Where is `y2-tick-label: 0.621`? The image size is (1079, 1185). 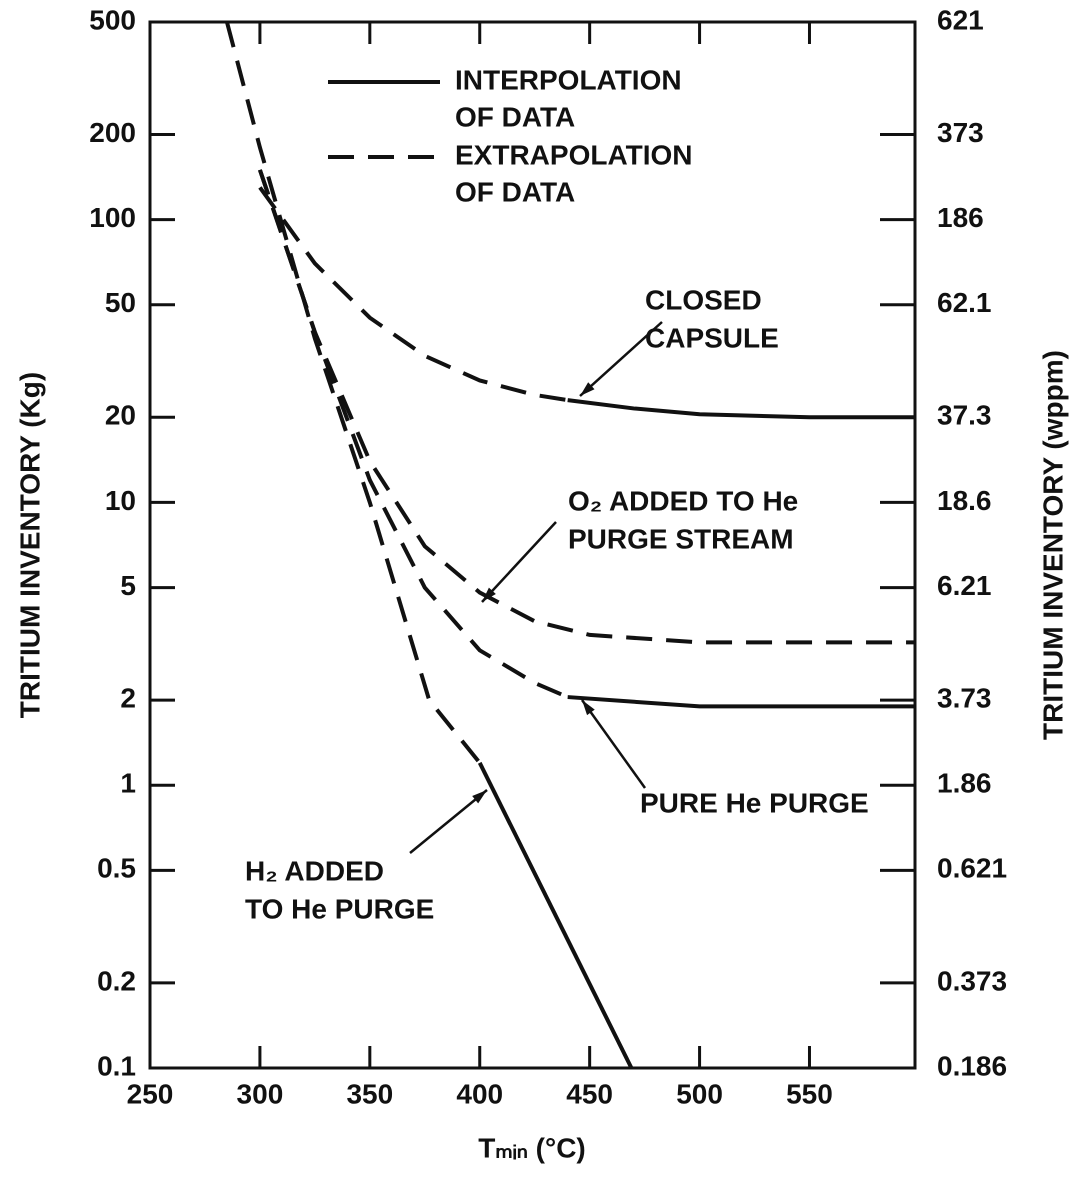 y2-tick-label: 0.621 is located at coordinates (972, 868).